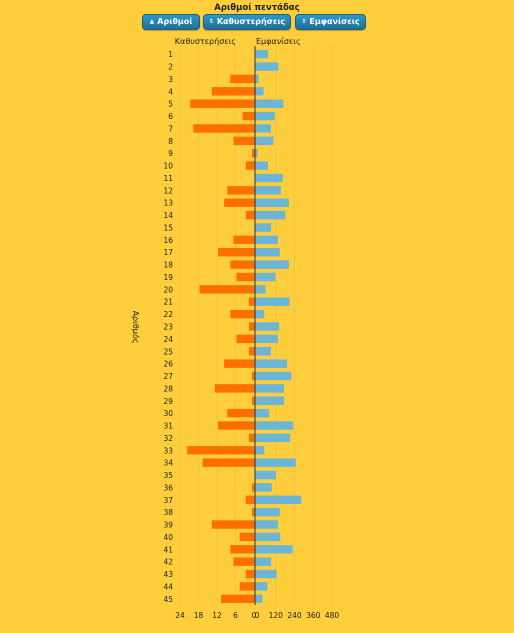 This screenshot has width=514, height=633. What do you see at coordinates (170, 54) in the screenshot?
I see `category-label: 1` at bounding box center [170, 54].